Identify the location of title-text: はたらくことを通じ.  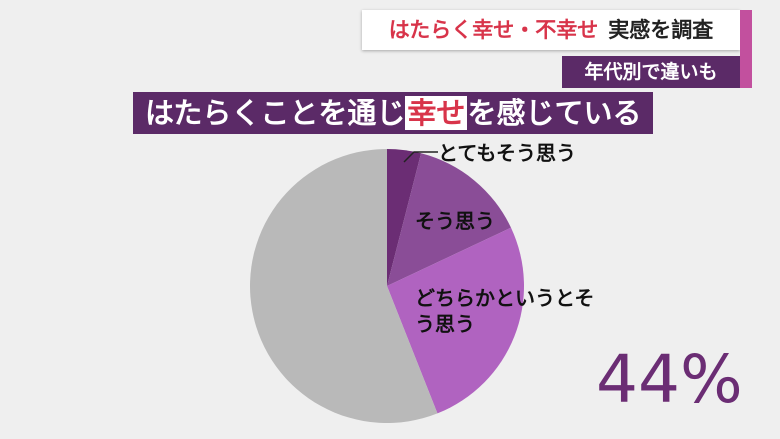
(275, 113).